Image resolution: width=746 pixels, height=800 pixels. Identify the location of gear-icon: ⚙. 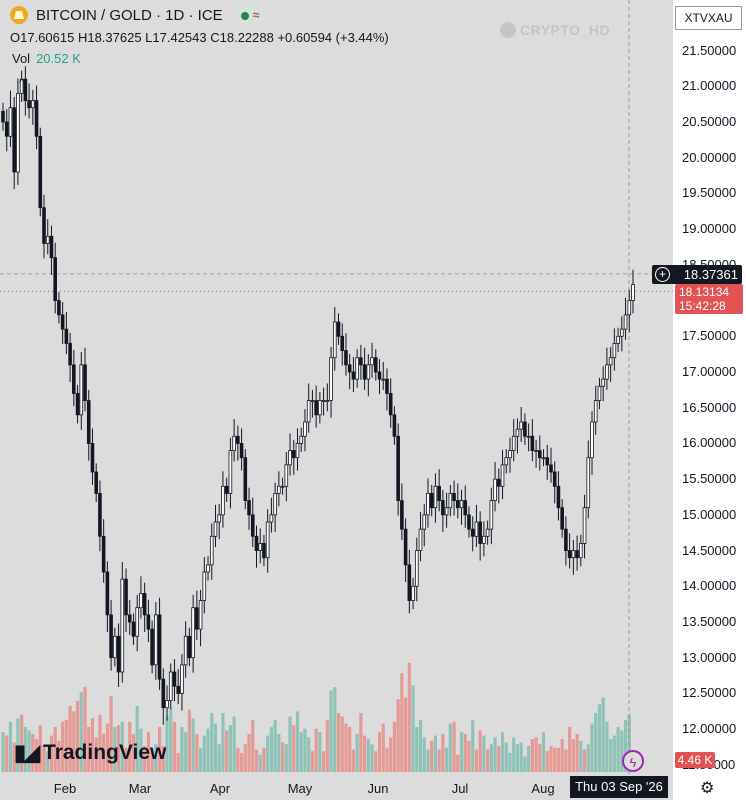
(707, 788).